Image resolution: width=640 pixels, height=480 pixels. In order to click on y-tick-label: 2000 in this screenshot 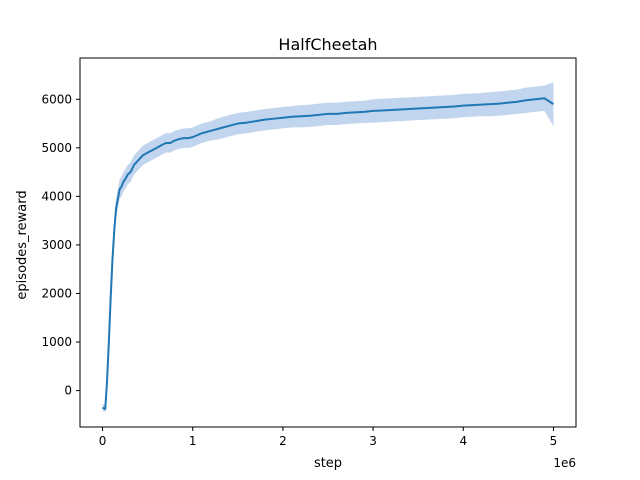, I will do `click(56, 293)`.